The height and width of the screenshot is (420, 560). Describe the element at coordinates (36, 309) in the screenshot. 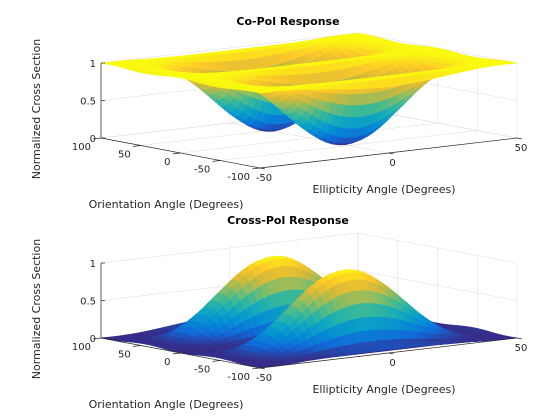

I see `cross-pol-z-label: Normalized Cross Section` at that location.